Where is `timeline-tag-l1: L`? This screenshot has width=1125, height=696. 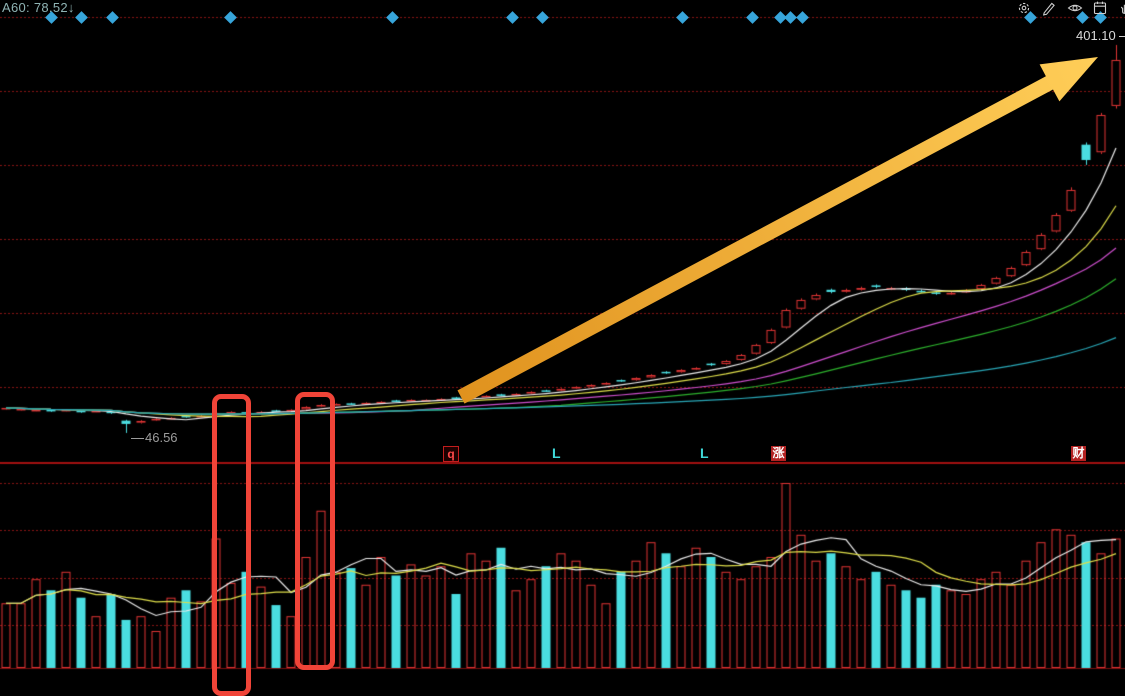 timeline-tag-l1: L is located at coordinates (556, 453).